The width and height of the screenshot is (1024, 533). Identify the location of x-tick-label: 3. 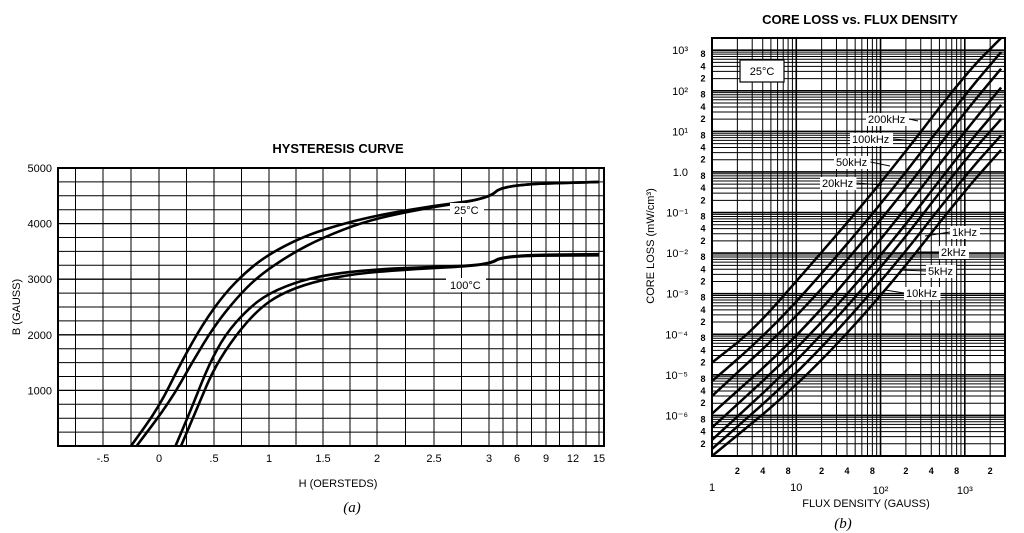
(489, 459).